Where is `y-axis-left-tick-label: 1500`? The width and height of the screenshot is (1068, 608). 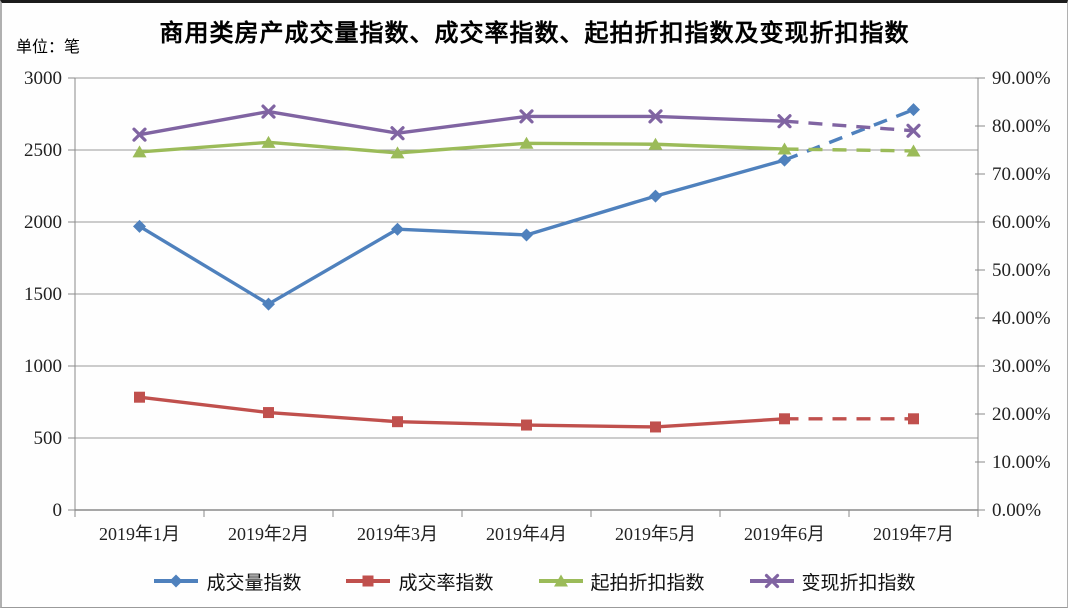 y-axis-left-tick-label: 1500 is located at coordinates (43, 294).